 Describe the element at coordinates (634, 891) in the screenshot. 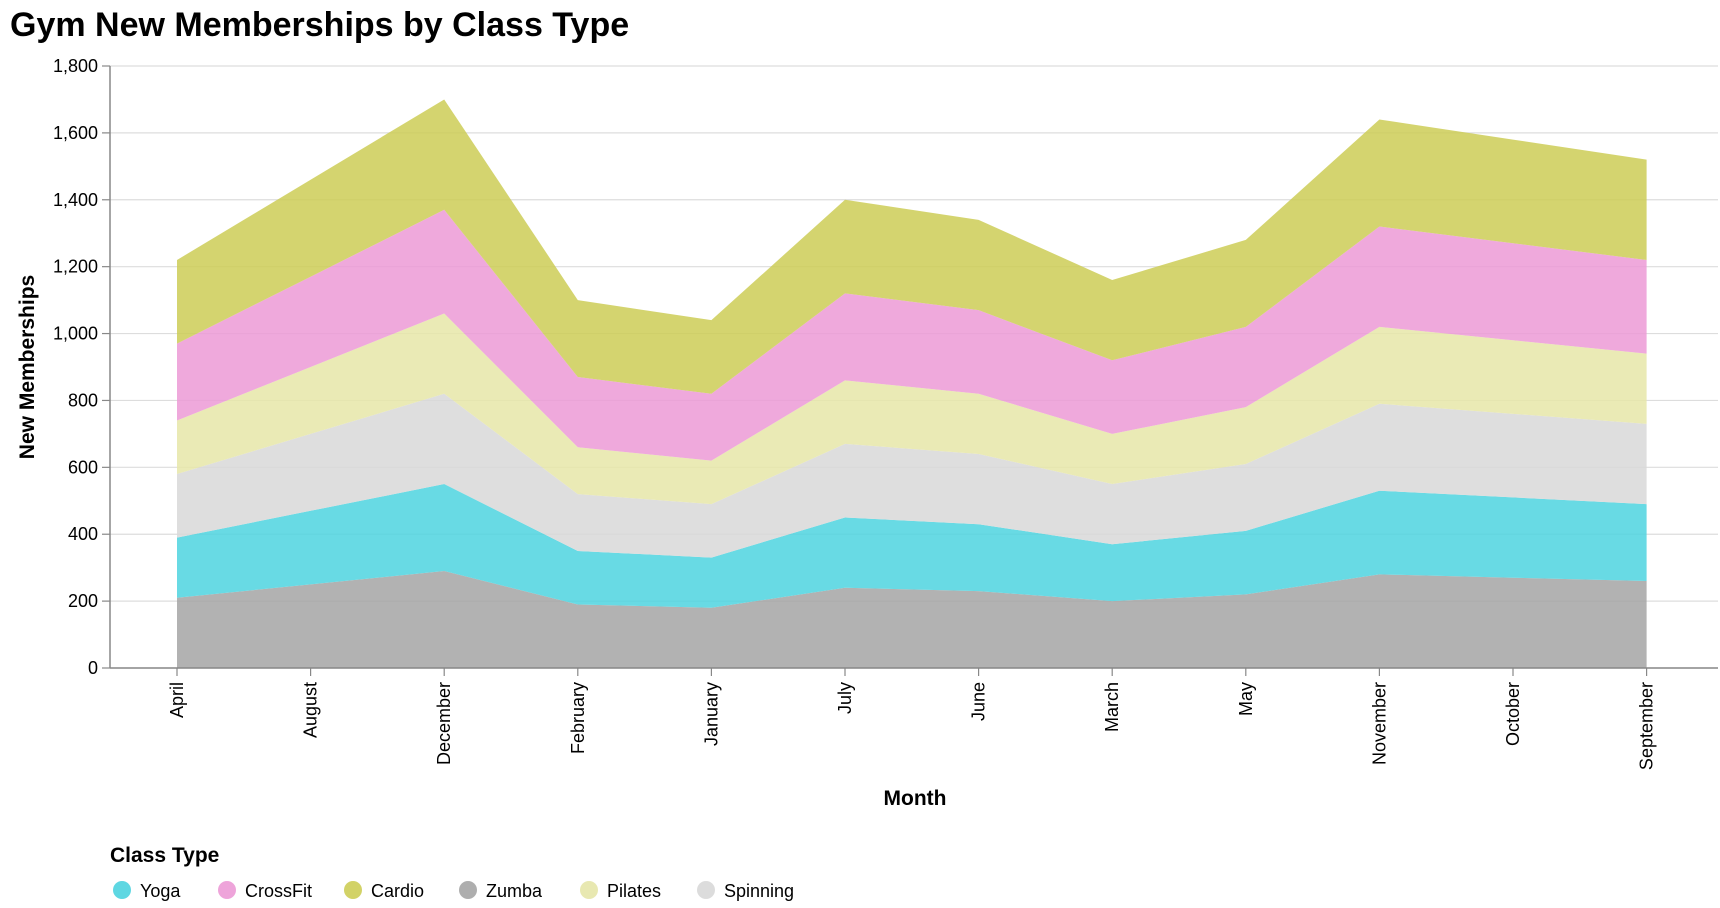

I see `legend-label: Pilates` at that location.